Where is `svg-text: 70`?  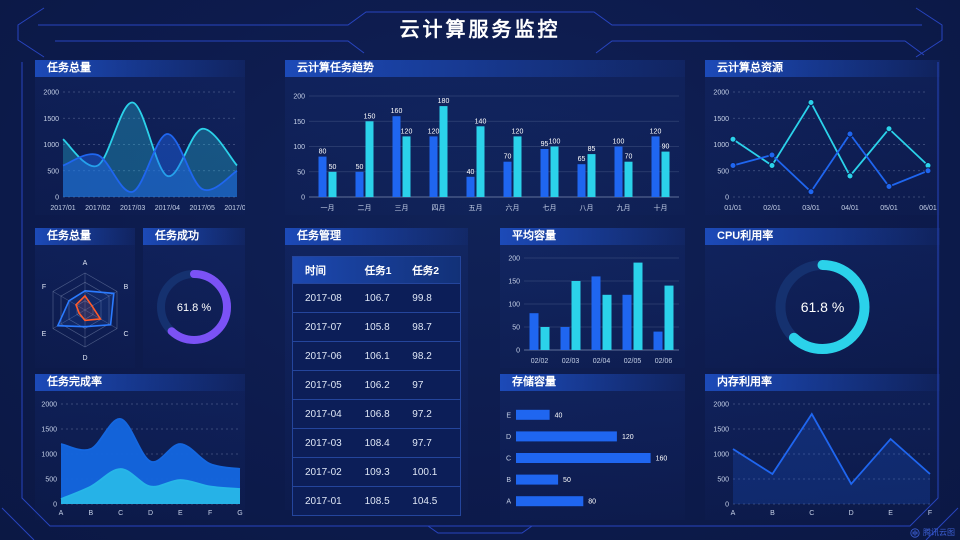
svg-text: 70 is located at coordinates (508, 157).